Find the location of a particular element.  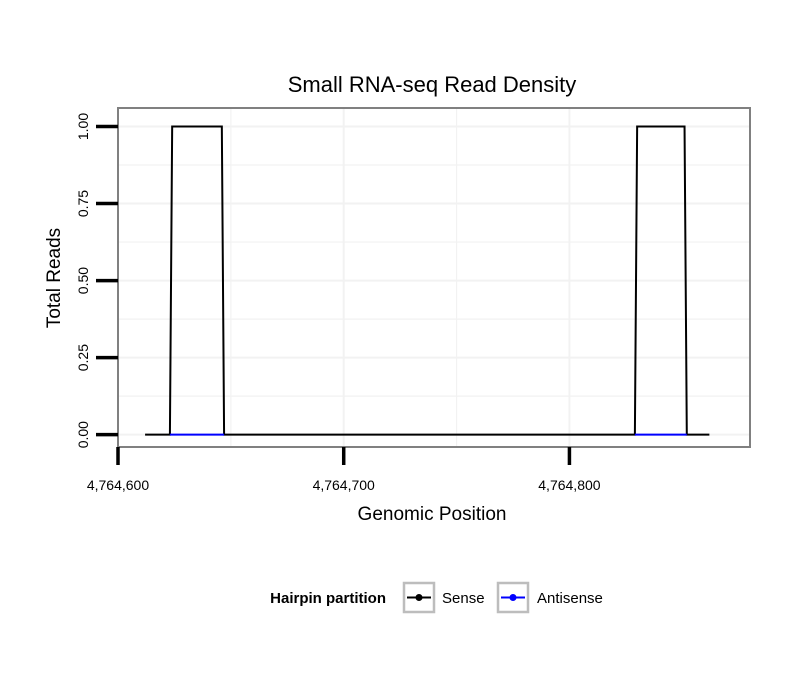

x-axis-title: Genomic Position is located at coordinates (432, 514).